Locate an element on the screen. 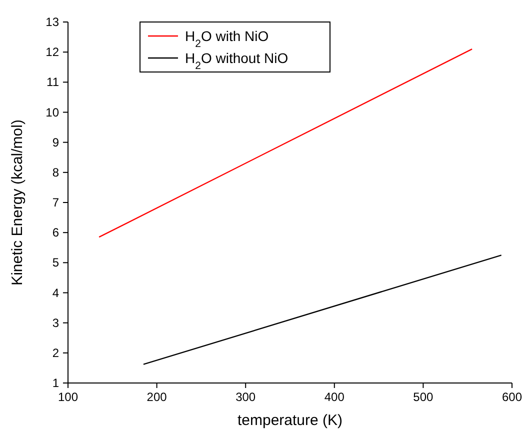 This screenshot has width=527, height=437. y-tick-label: 11 is located at coordinates (53, 82).